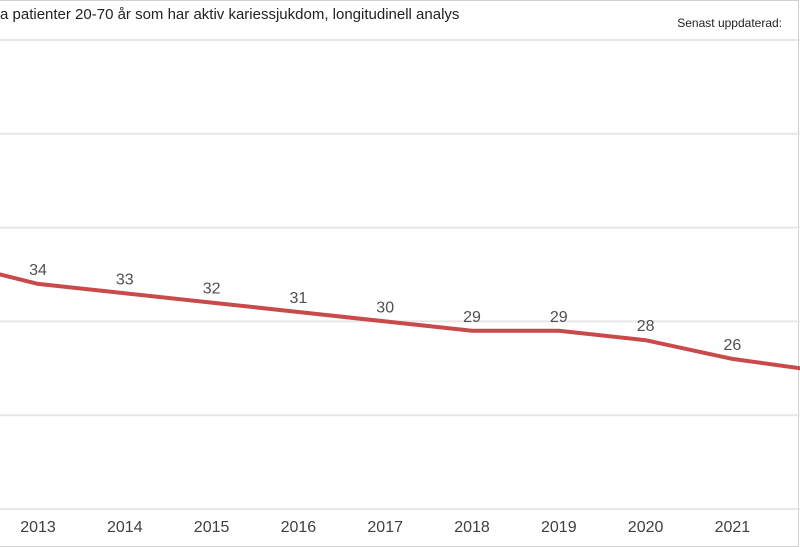 The image size is (800, 547). What do you see at coordinates (646, 527) in the screenshot?
I see `x-tick-label: 2020` at bounding box center [646, 527].